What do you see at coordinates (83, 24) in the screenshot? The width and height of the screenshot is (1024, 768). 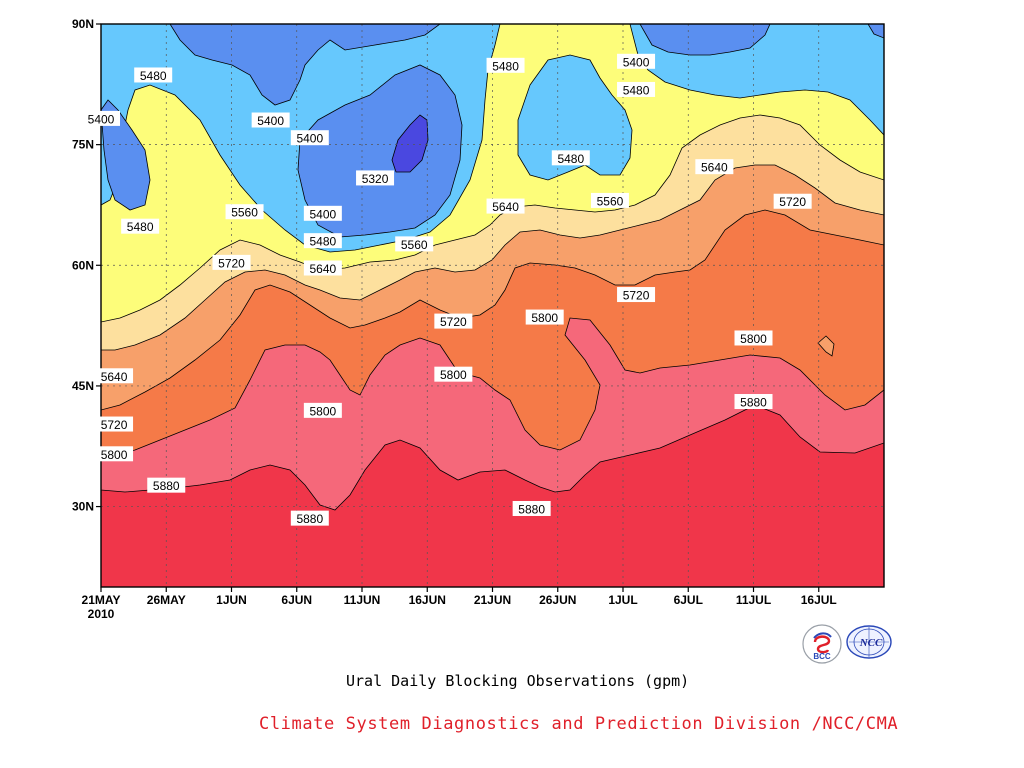 I see `y-tick-label: 90N` at bounding box center [83, 24].